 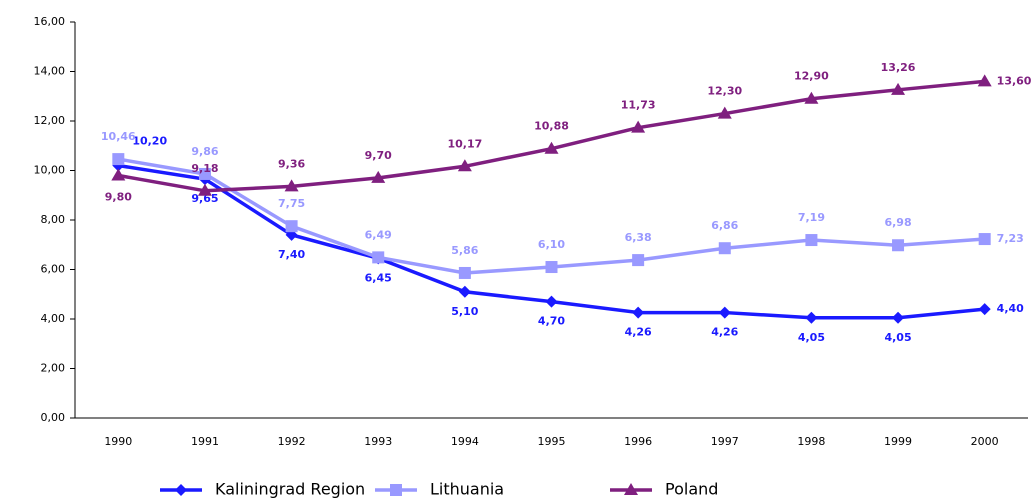 What do you see at coordinates (204, 198) in the screenshot?
I see `value-label: 9,65` at bounding box center [204, 198].